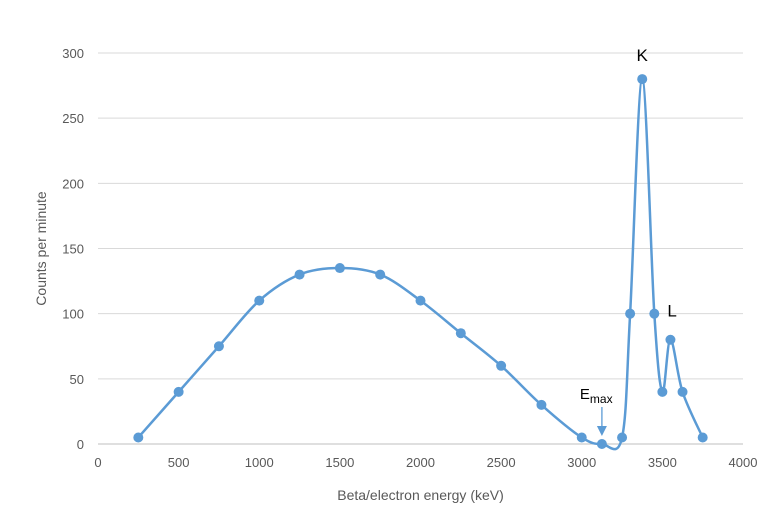 Image resolution: width=782 pixels, height=525 pixels. What do you see at coordinates (73, 118) in the screenshot?
I see `y-tick-label: 250` at bounding box center [73, 118].